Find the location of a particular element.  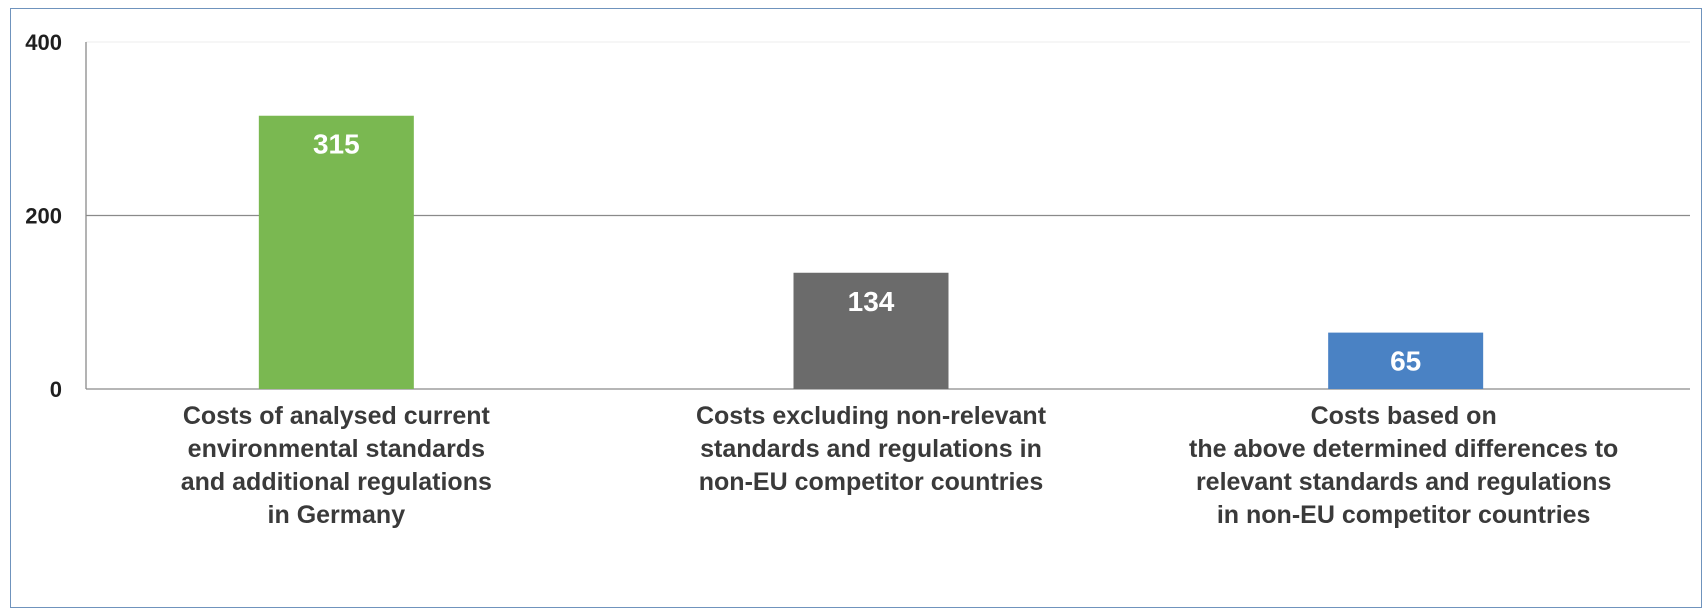

category-label: in Germany is located at coordinates (337, 515).